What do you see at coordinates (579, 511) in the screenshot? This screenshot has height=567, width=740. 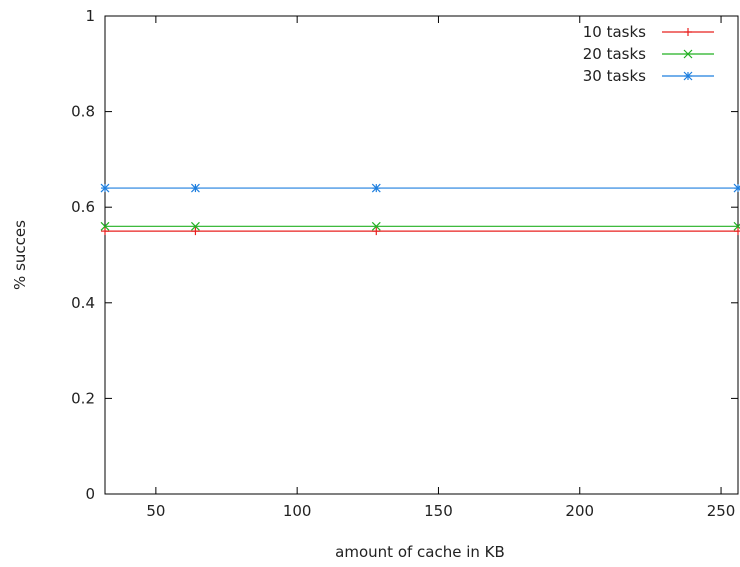 I see `x-tick-label: 200` at bounding box center [579, 511].